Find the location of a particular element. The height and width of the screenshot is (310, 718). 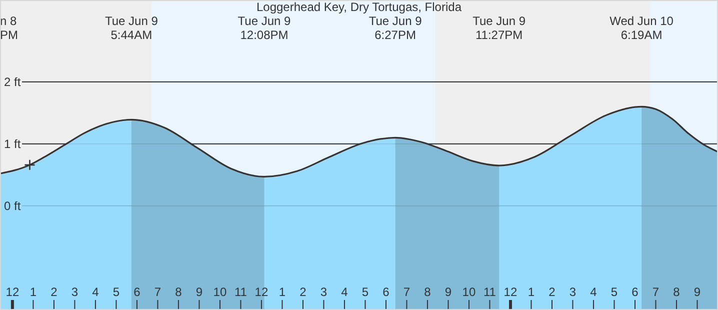

y-tick-label: 1 ft is located at coordinates (13, 144).